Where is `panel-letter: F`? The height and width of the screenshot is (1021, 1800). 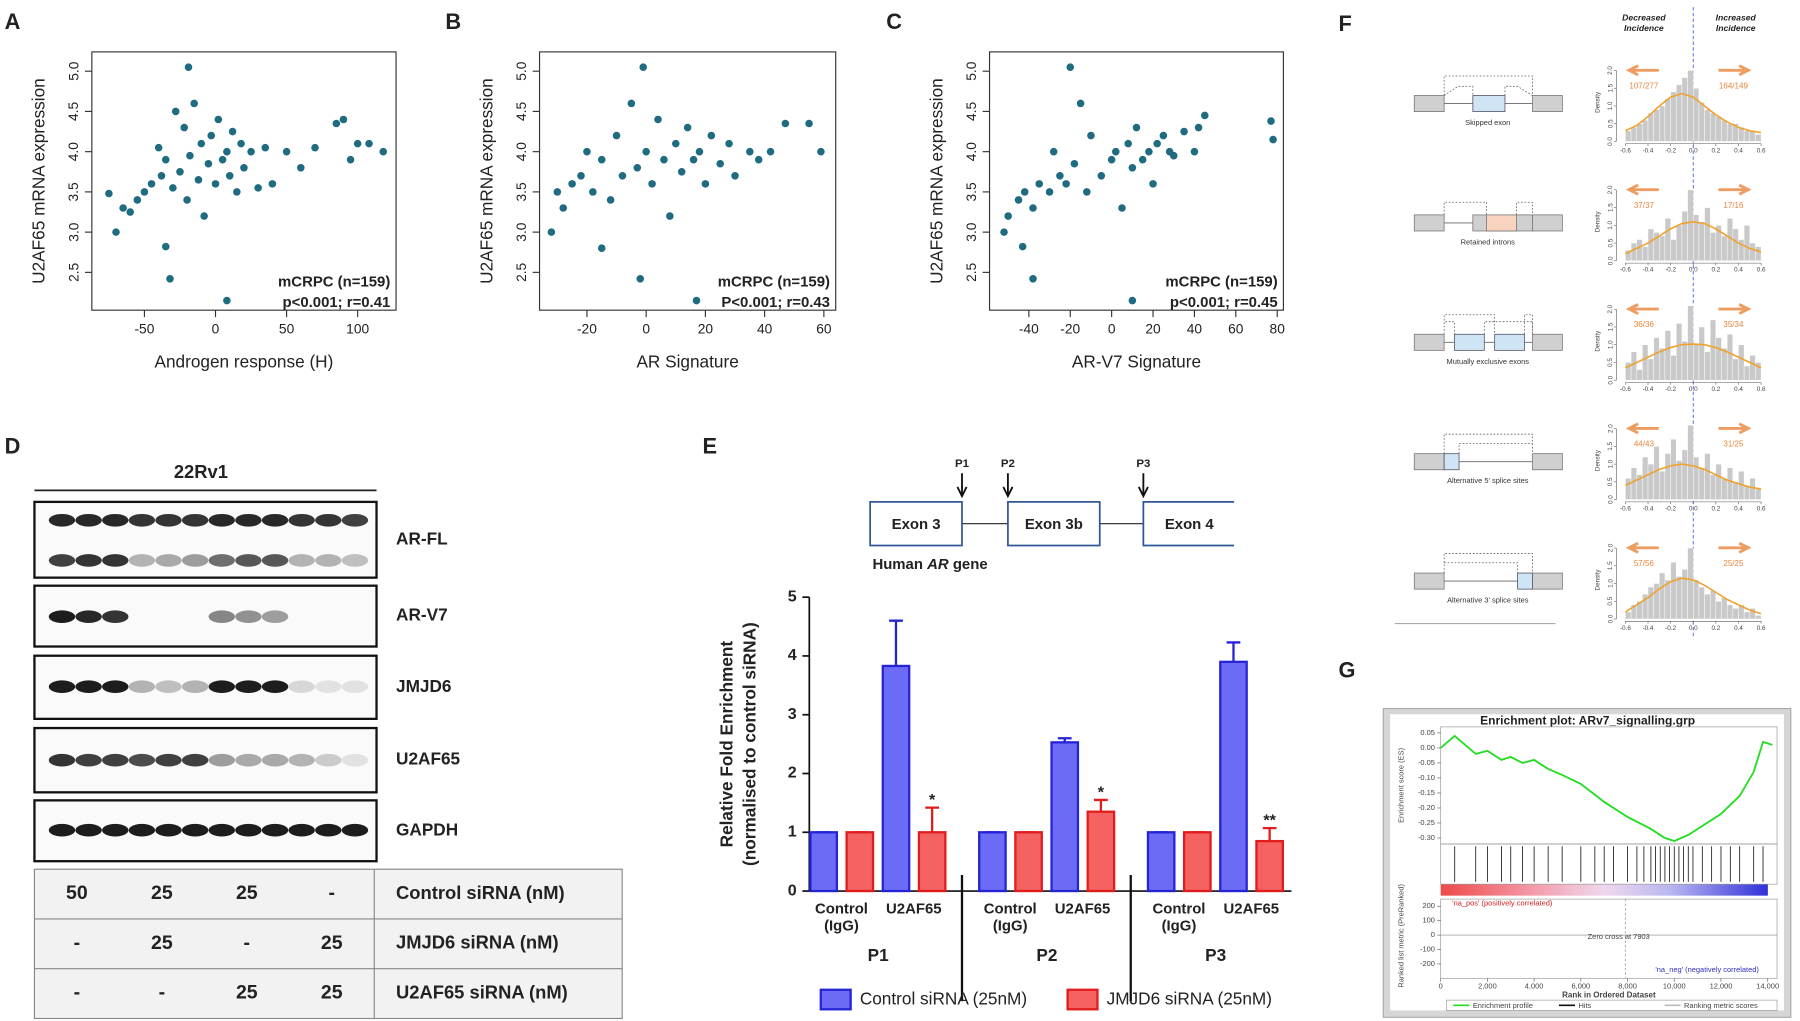
panel-letter: F is located at coordinates (1345, 23).